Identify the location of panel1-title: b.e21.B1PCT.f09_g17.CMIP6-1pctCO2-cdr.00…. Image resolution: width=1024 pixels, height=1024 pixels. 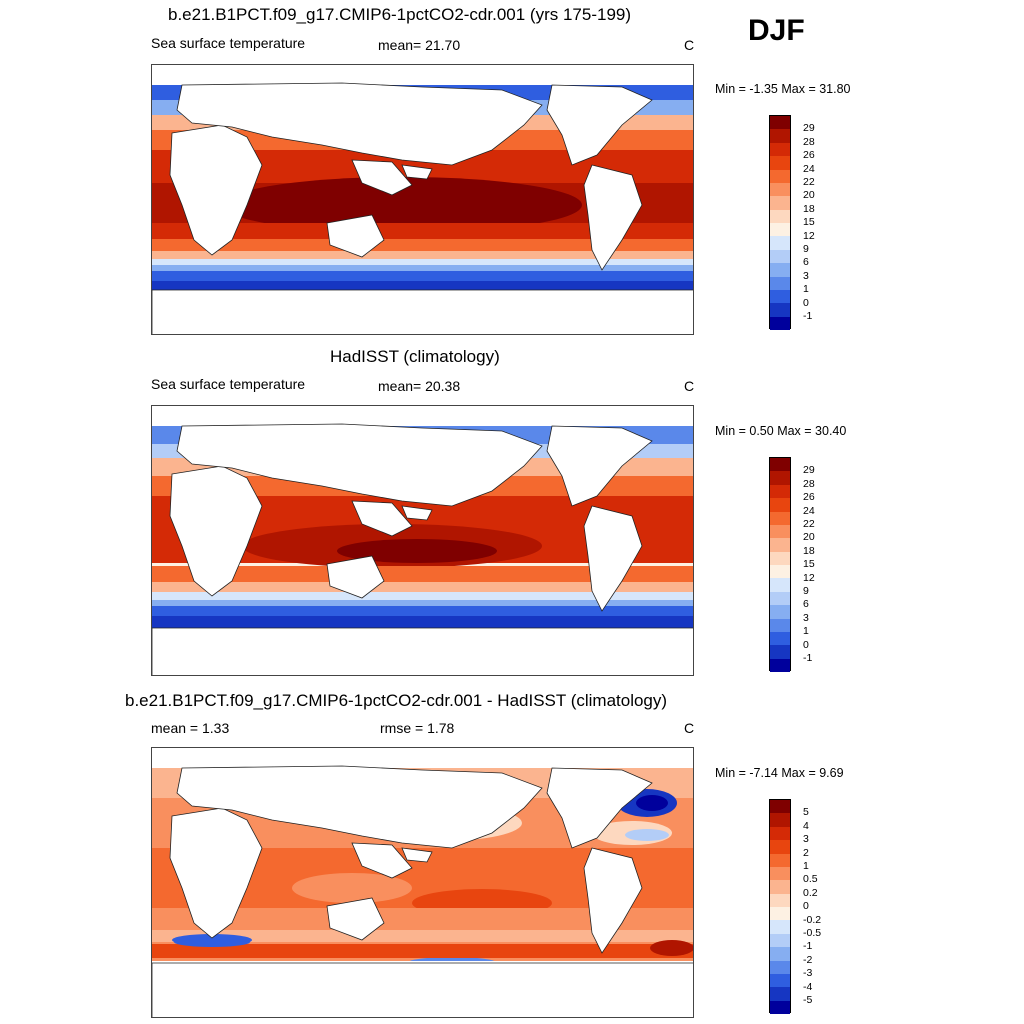
(400, 14).